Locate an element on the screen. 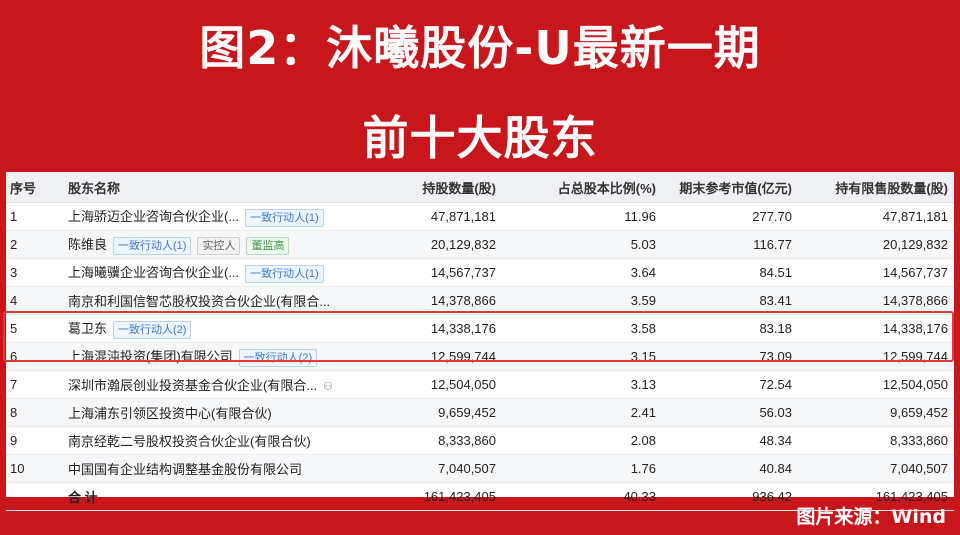 The image size is (960, 535). row-percent: 2.08 is located at coordinates (582, 440).